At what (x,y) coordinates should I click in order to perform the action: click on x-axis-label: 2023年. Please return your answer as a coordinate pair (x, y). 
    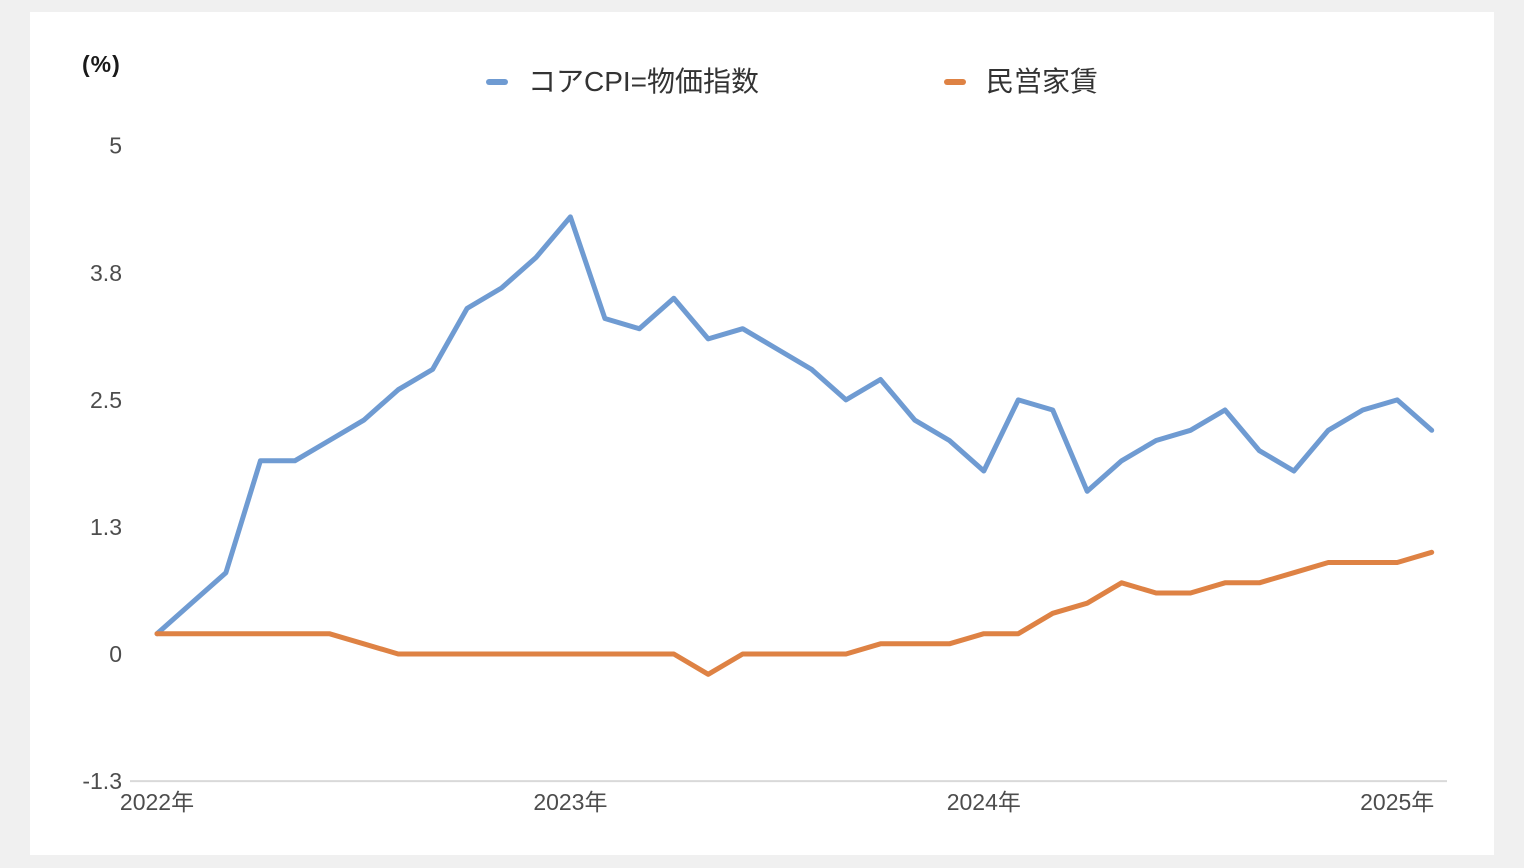
    Looking at the image, I should click on (570, 802).